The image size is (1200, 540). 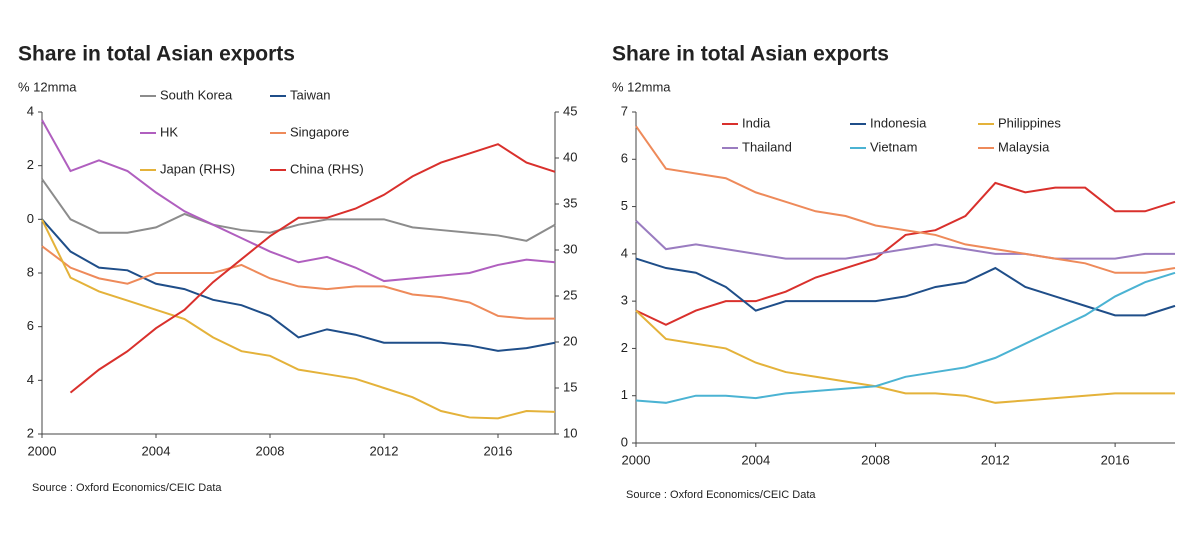 I want to click on legend-label: Thailand, so click(x=767, y=146).